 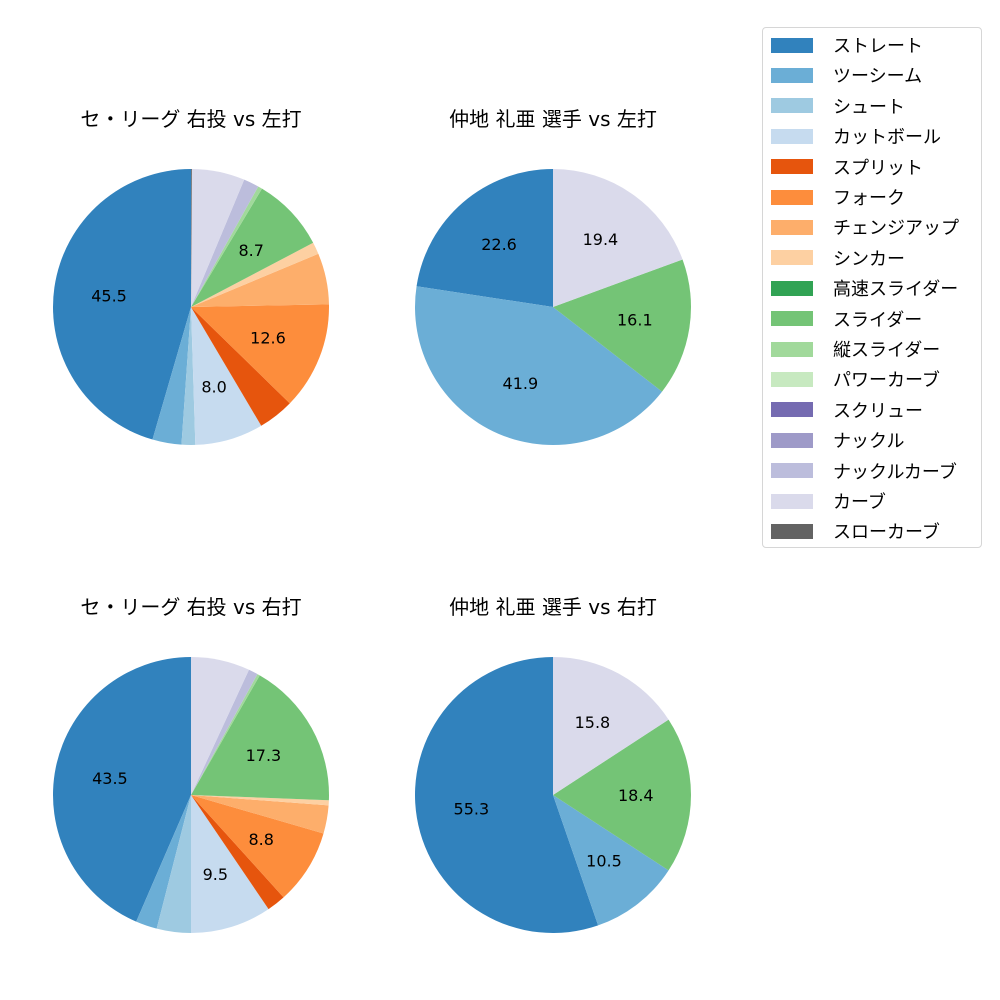 What do you see at coordinates (869, 442) in the screenshot?
I see `legend-label: ナックル` at bounding box center [869, 442].